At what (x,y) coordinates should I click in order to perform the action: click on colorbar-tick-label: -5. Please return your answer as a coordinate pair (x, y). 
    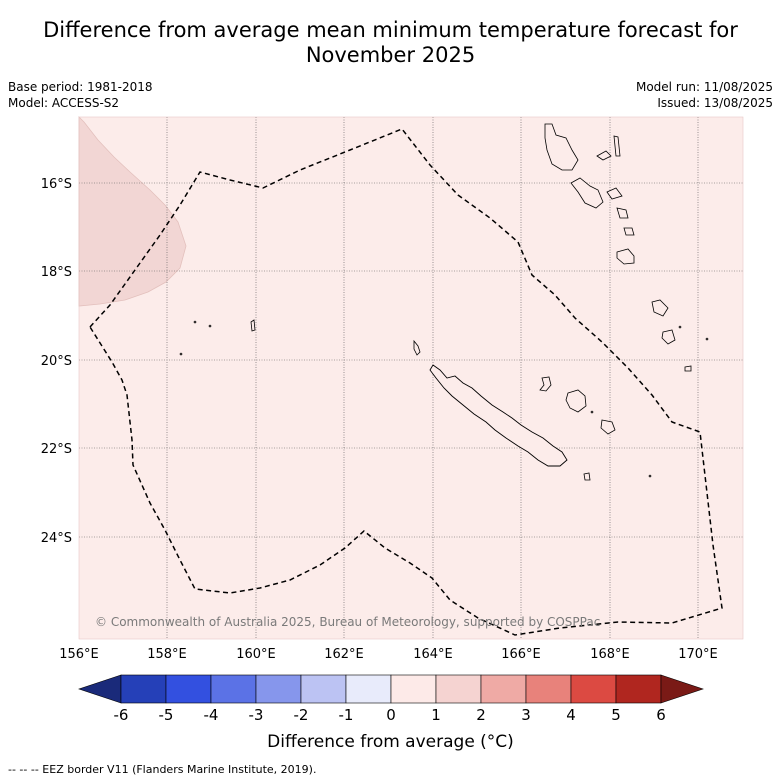
    Looking at the image, I should click on (166, 715).